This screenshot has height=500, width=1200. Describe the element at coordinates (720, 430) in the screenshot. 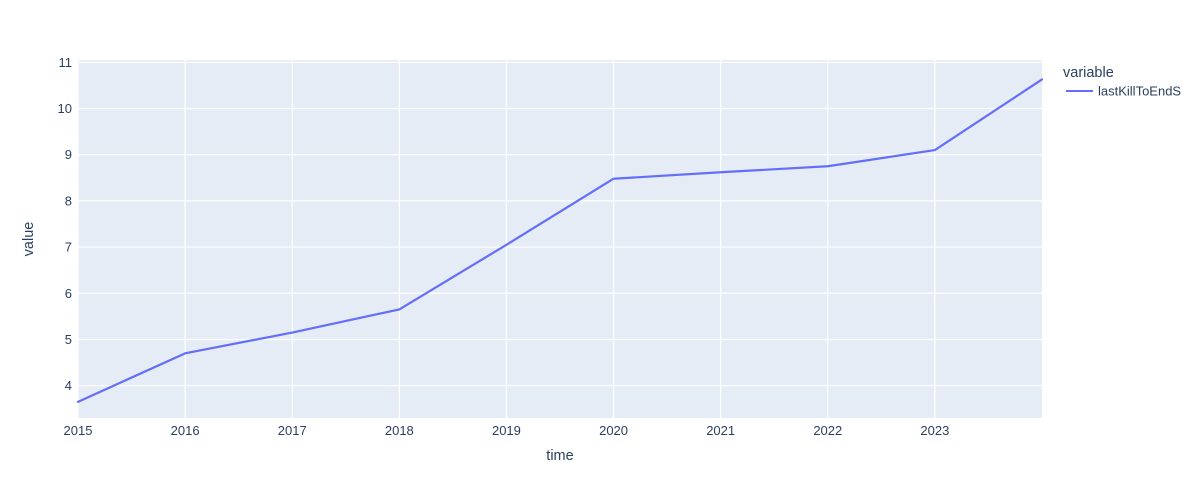

I see `x-tick-label: 2021` at that location.